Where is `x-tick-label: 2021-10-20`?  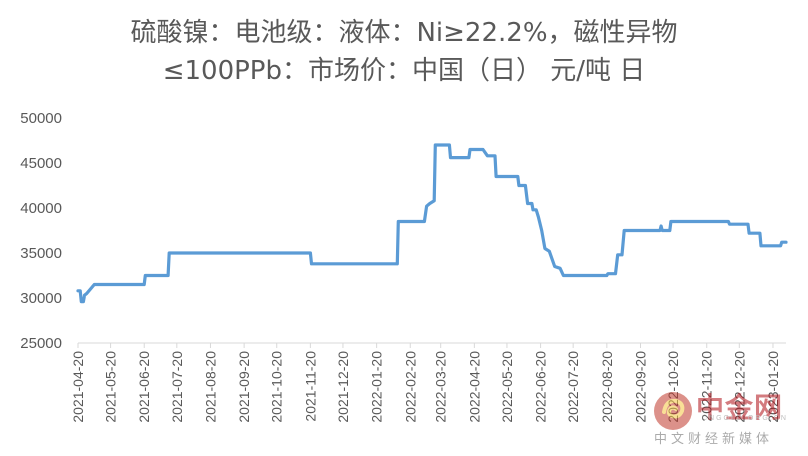
x-tick-label: 2021-10-20 is located at coordinates (277, 387).